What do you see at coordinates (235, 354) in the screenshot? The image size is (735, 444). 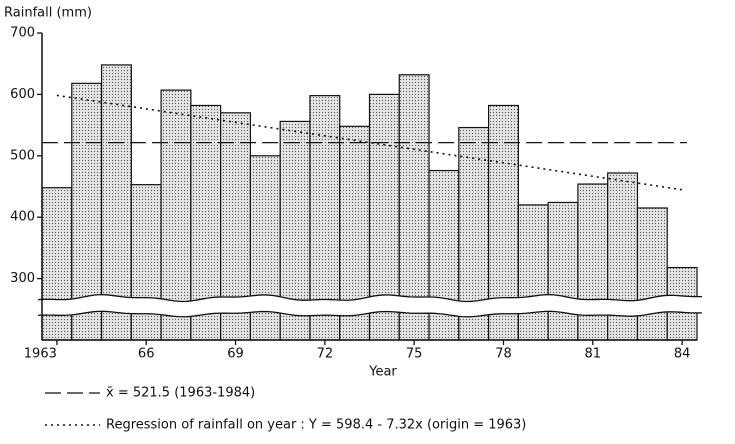 I see `x-tick-label: 69` at bounding box center [235, 354].